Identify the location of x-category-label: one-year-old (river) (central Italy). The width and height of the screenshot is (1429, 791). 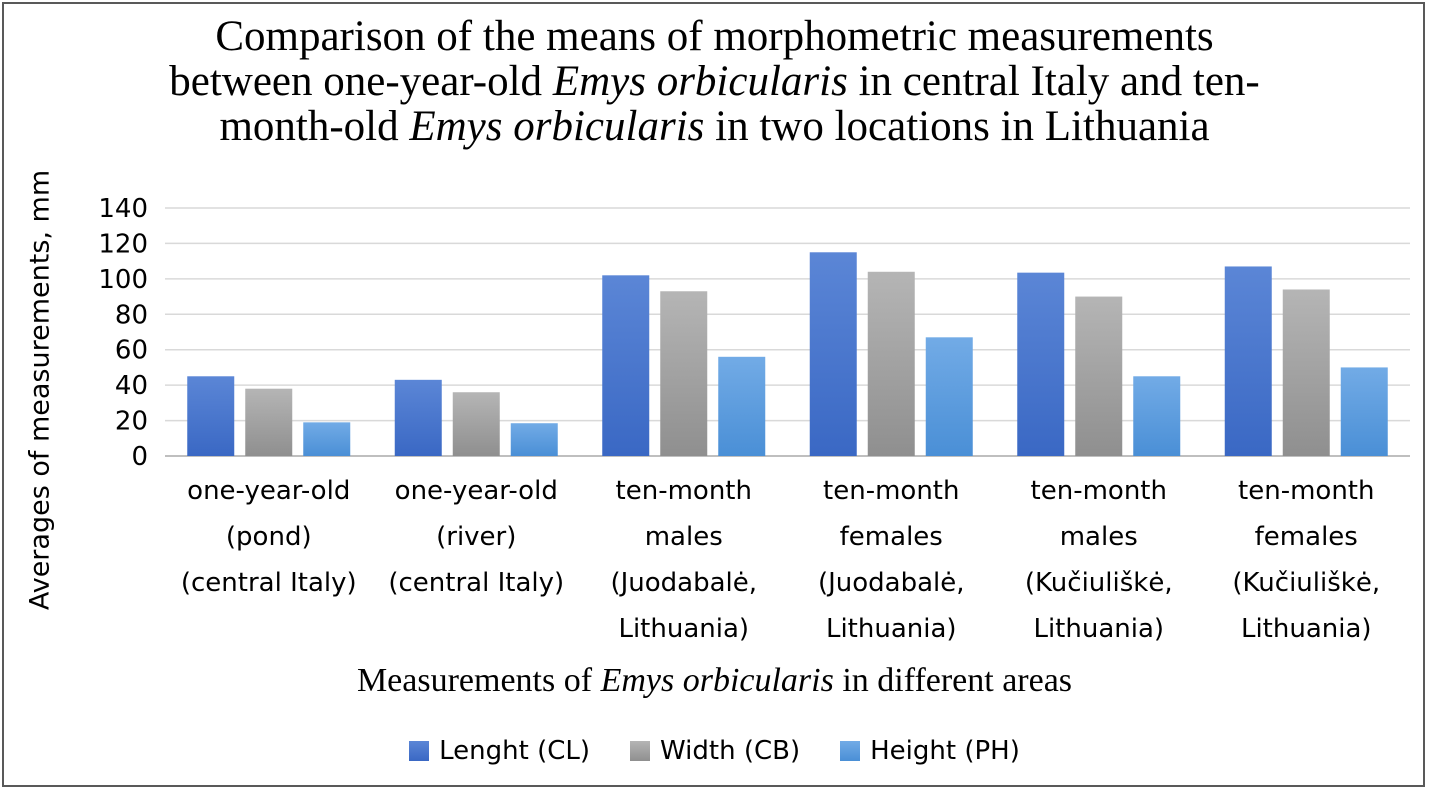
(476, 537).